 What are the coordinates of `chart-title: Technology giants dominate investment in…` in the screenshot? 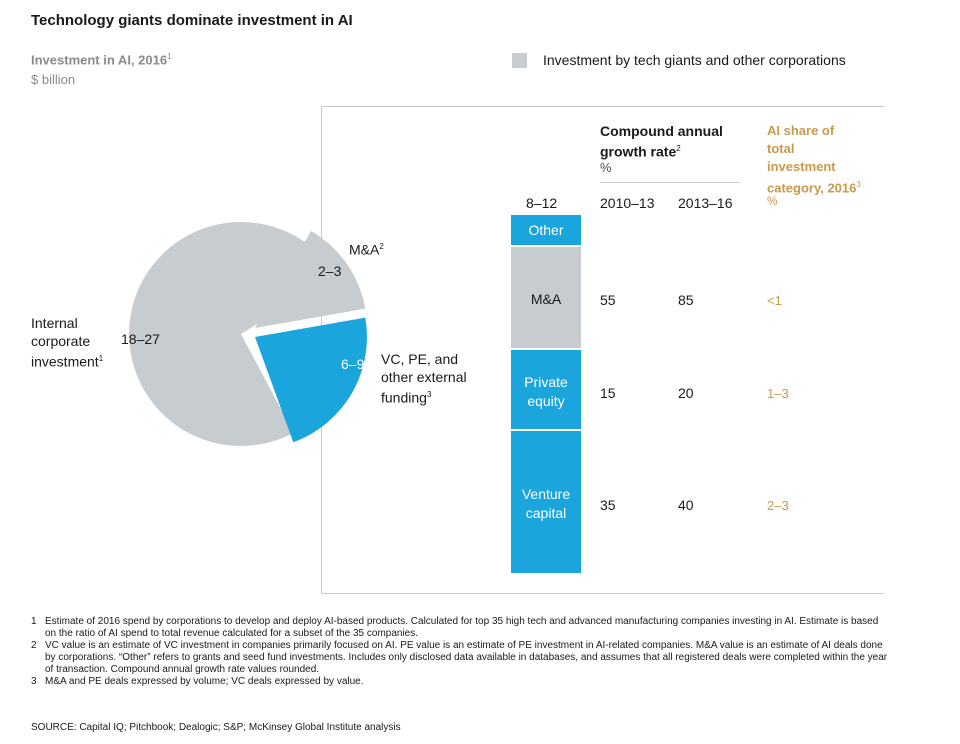 It's located at (192, 20).